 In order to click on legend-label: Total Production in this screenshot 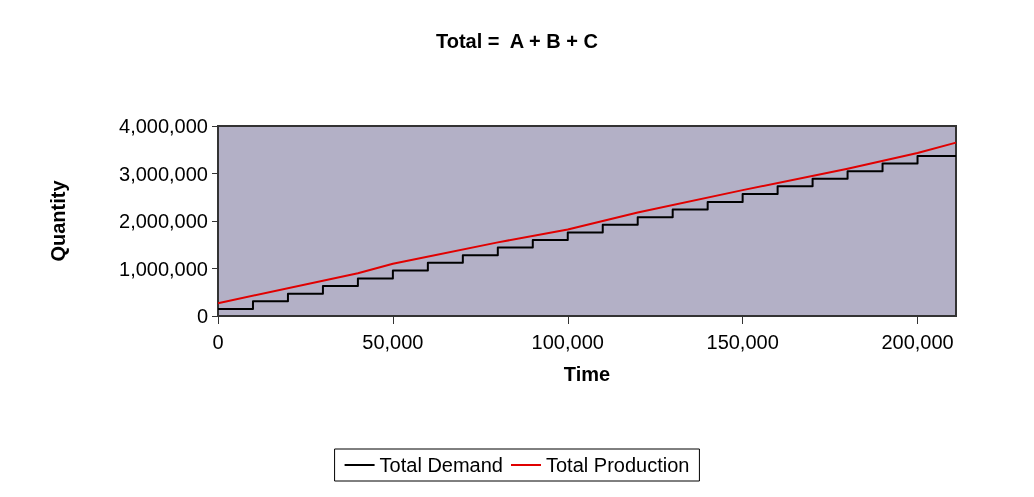, I will do `click(617, 465)`.